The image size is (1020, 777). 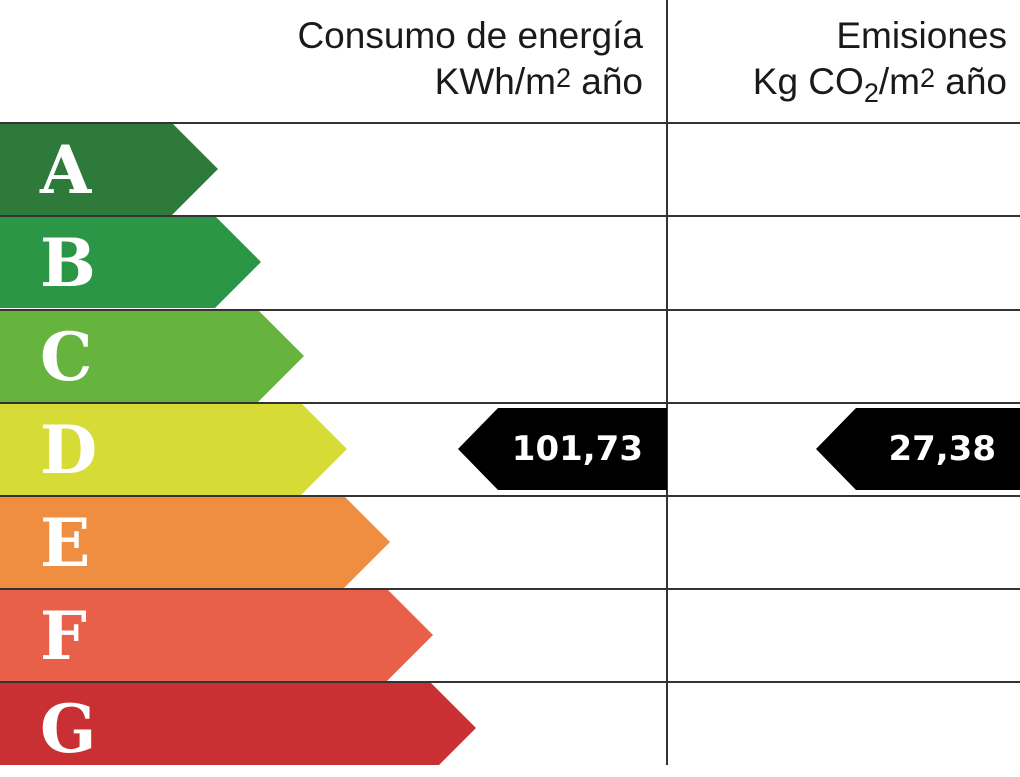 What do you see at coordinates (470, 58) in the screenshot?
I see `energy-header: Consumo de energía KWh/m2 año` at bounding box center [470, 58].